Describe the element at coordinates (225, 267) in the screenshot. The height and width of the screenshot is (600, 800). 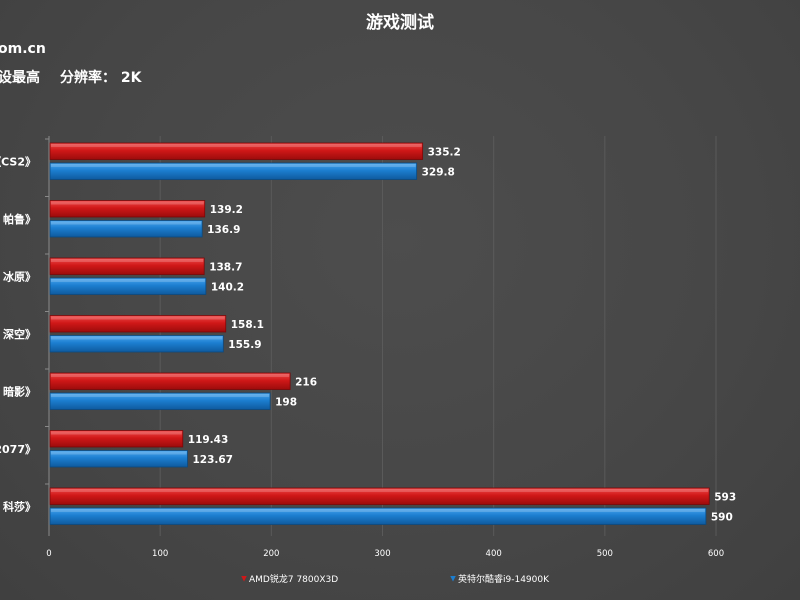
I see `data-label: 138.7` at that location.